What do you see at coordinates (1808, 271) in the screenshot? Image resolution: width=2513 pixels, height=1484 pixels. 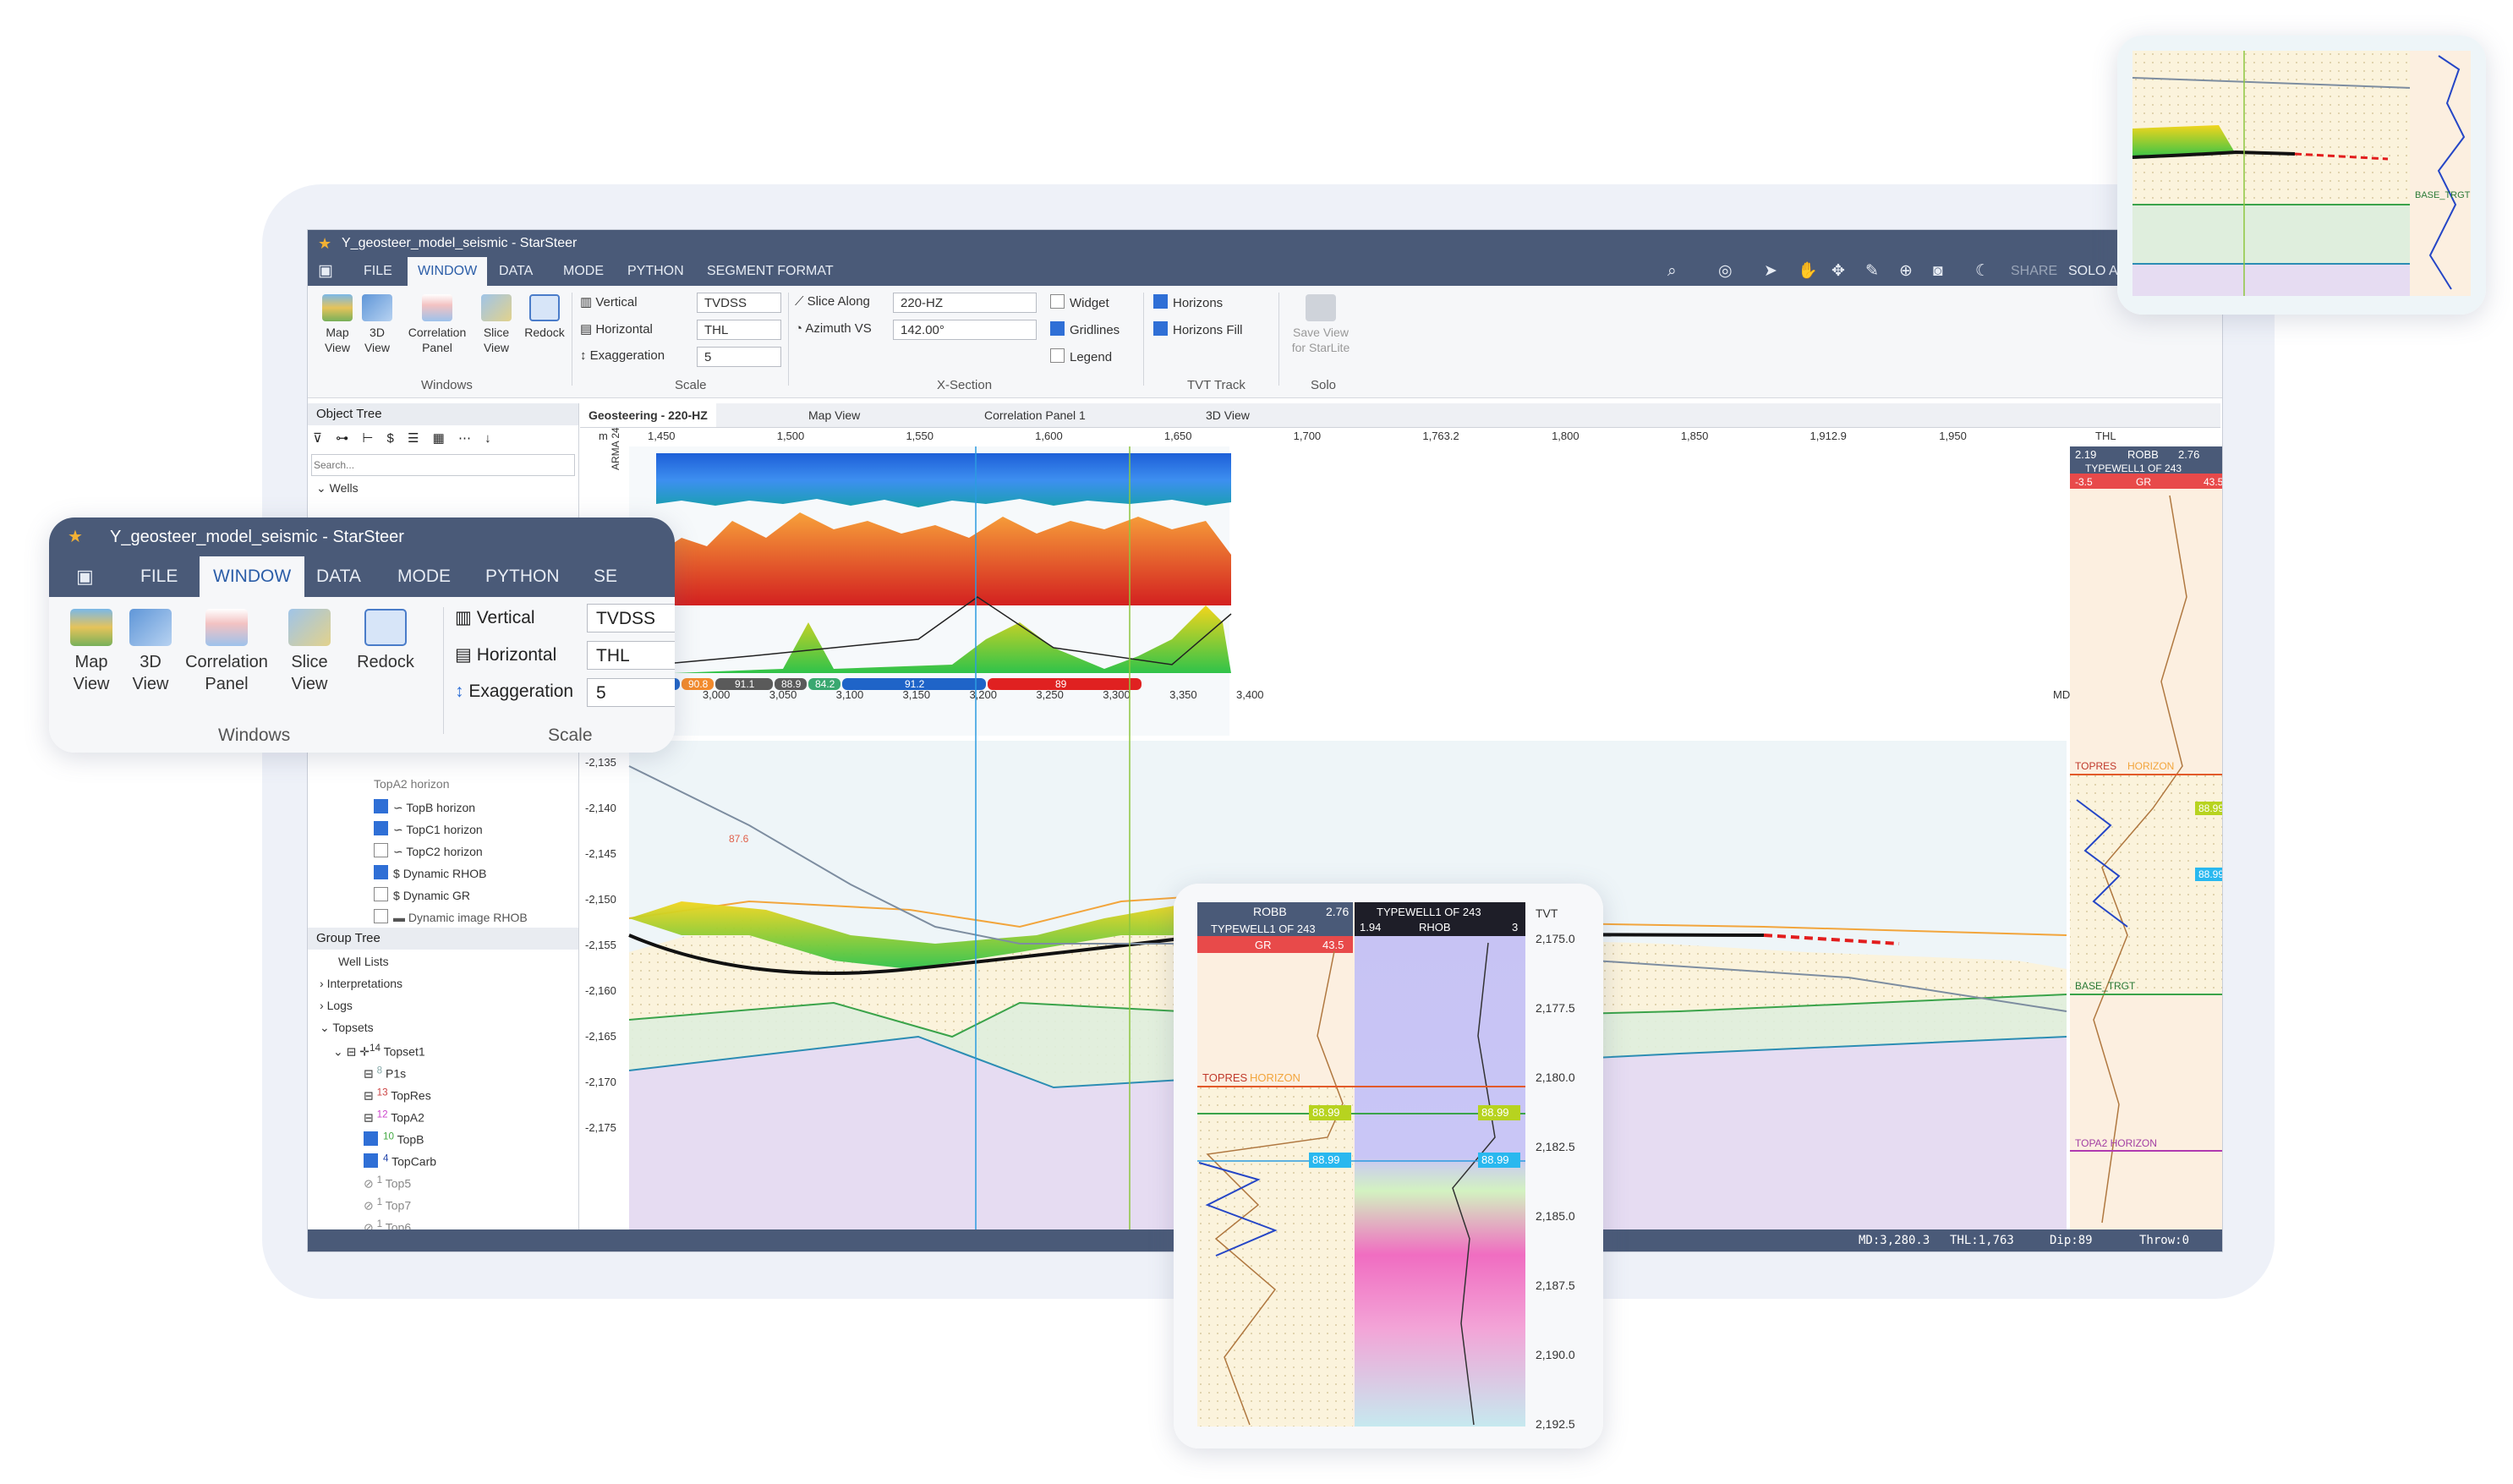 I see `hand-icon: ✋` at bounding box center [1808, 271].